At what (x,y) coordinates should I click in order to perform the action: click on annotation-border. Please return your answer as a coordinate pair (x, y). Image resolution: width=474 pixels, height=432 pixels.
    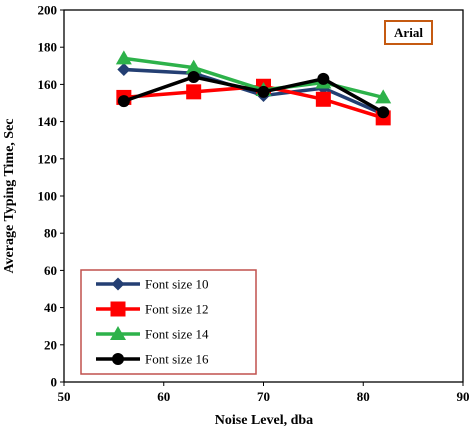
    Looking at the image, I should click on (408, 32).